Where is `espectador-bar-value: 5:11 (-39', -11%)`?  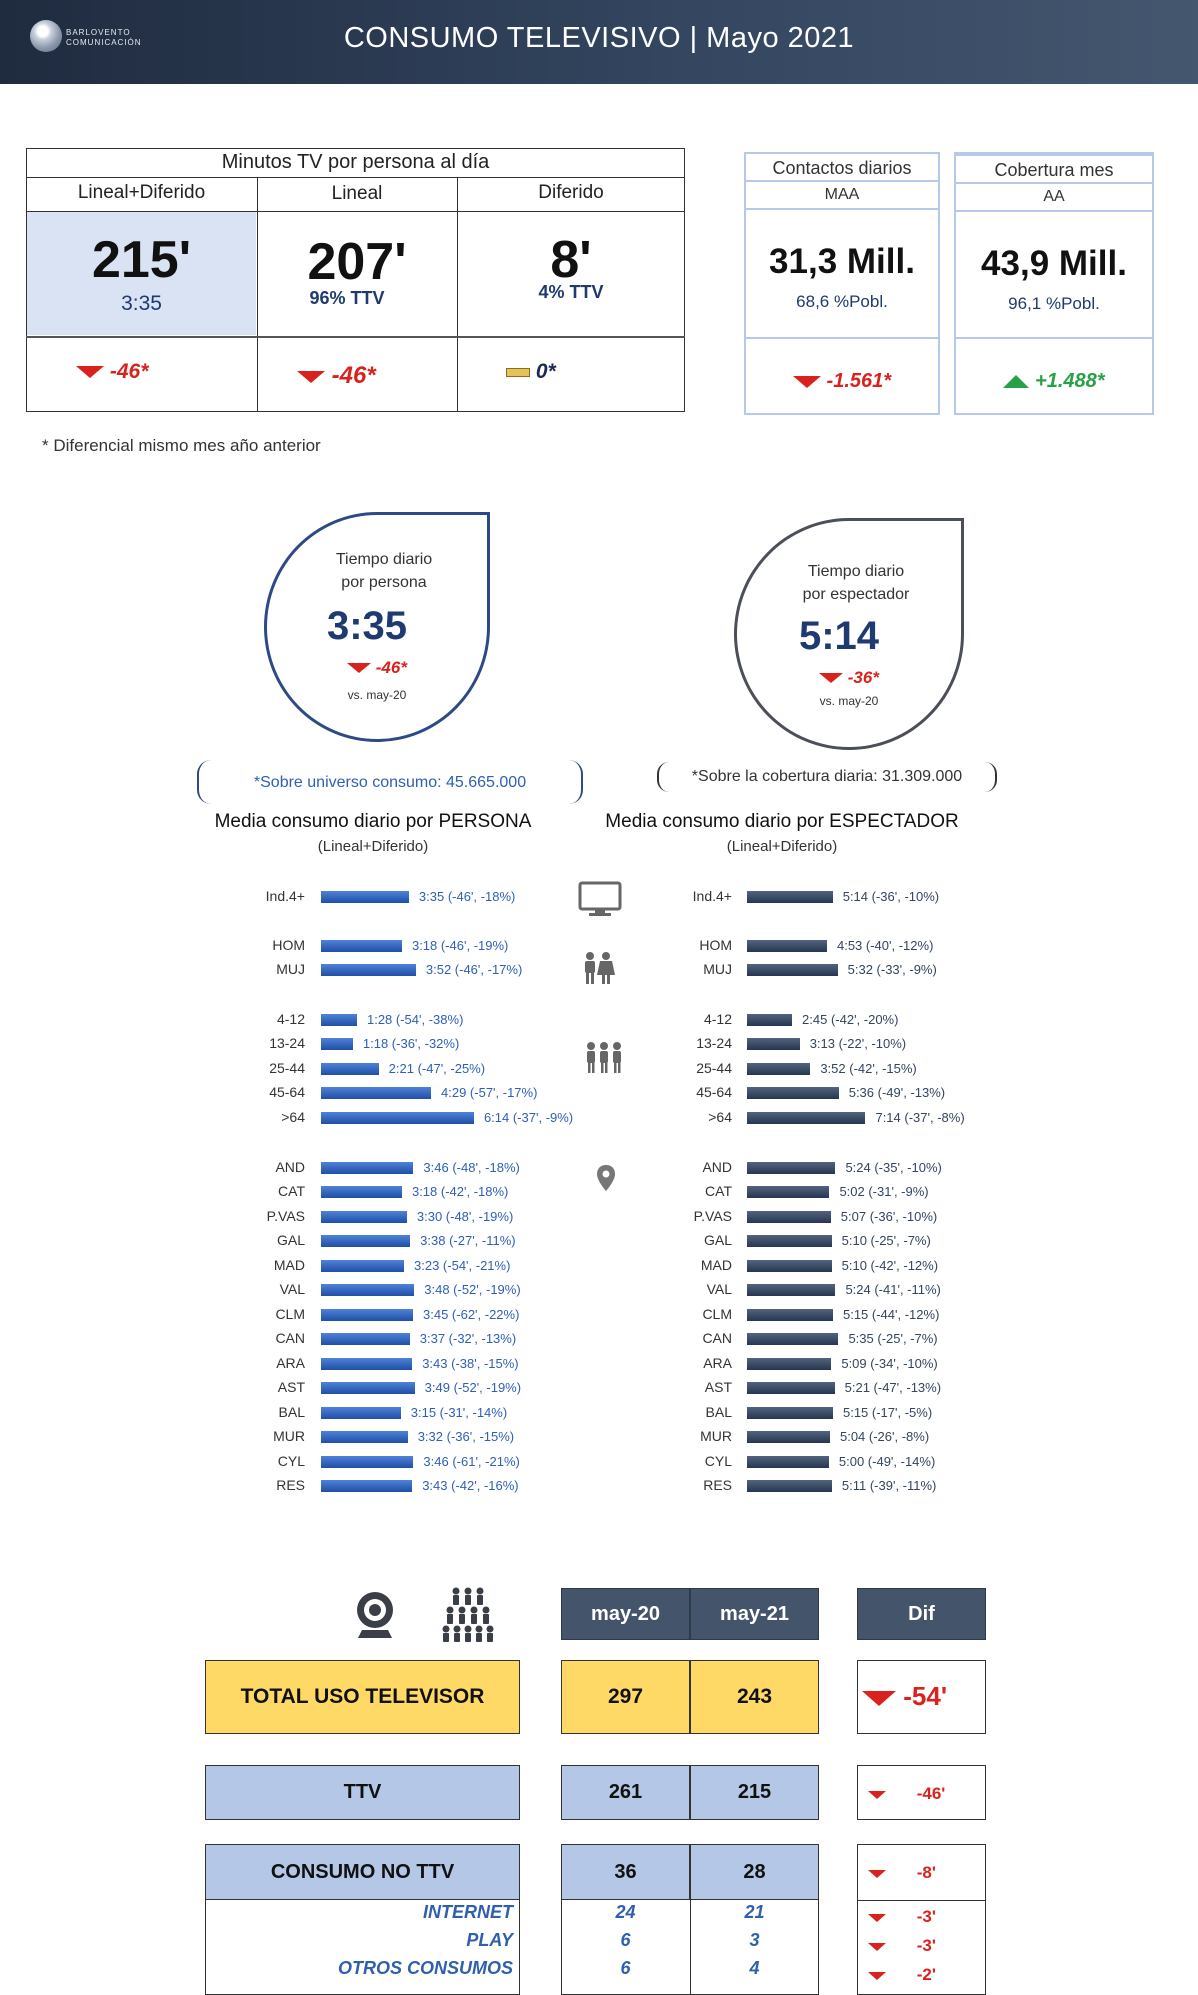 espectador-bar-value: 5:11 (-39', -11%) is located at coordinates (889, 1485).